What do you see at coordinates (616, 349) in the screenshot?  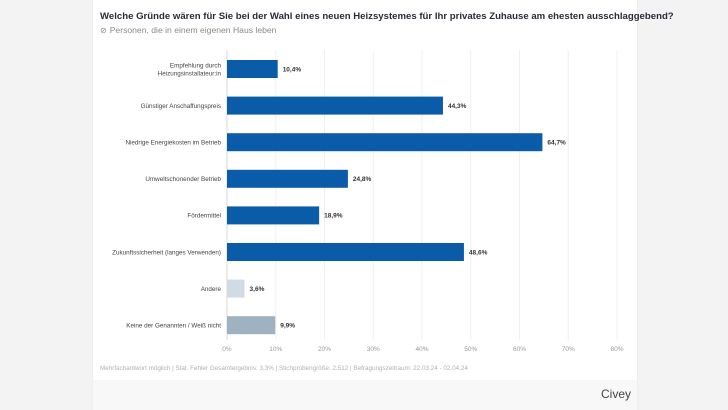 I see `x-tick-label: 80%` at bounding box center [616, 349].